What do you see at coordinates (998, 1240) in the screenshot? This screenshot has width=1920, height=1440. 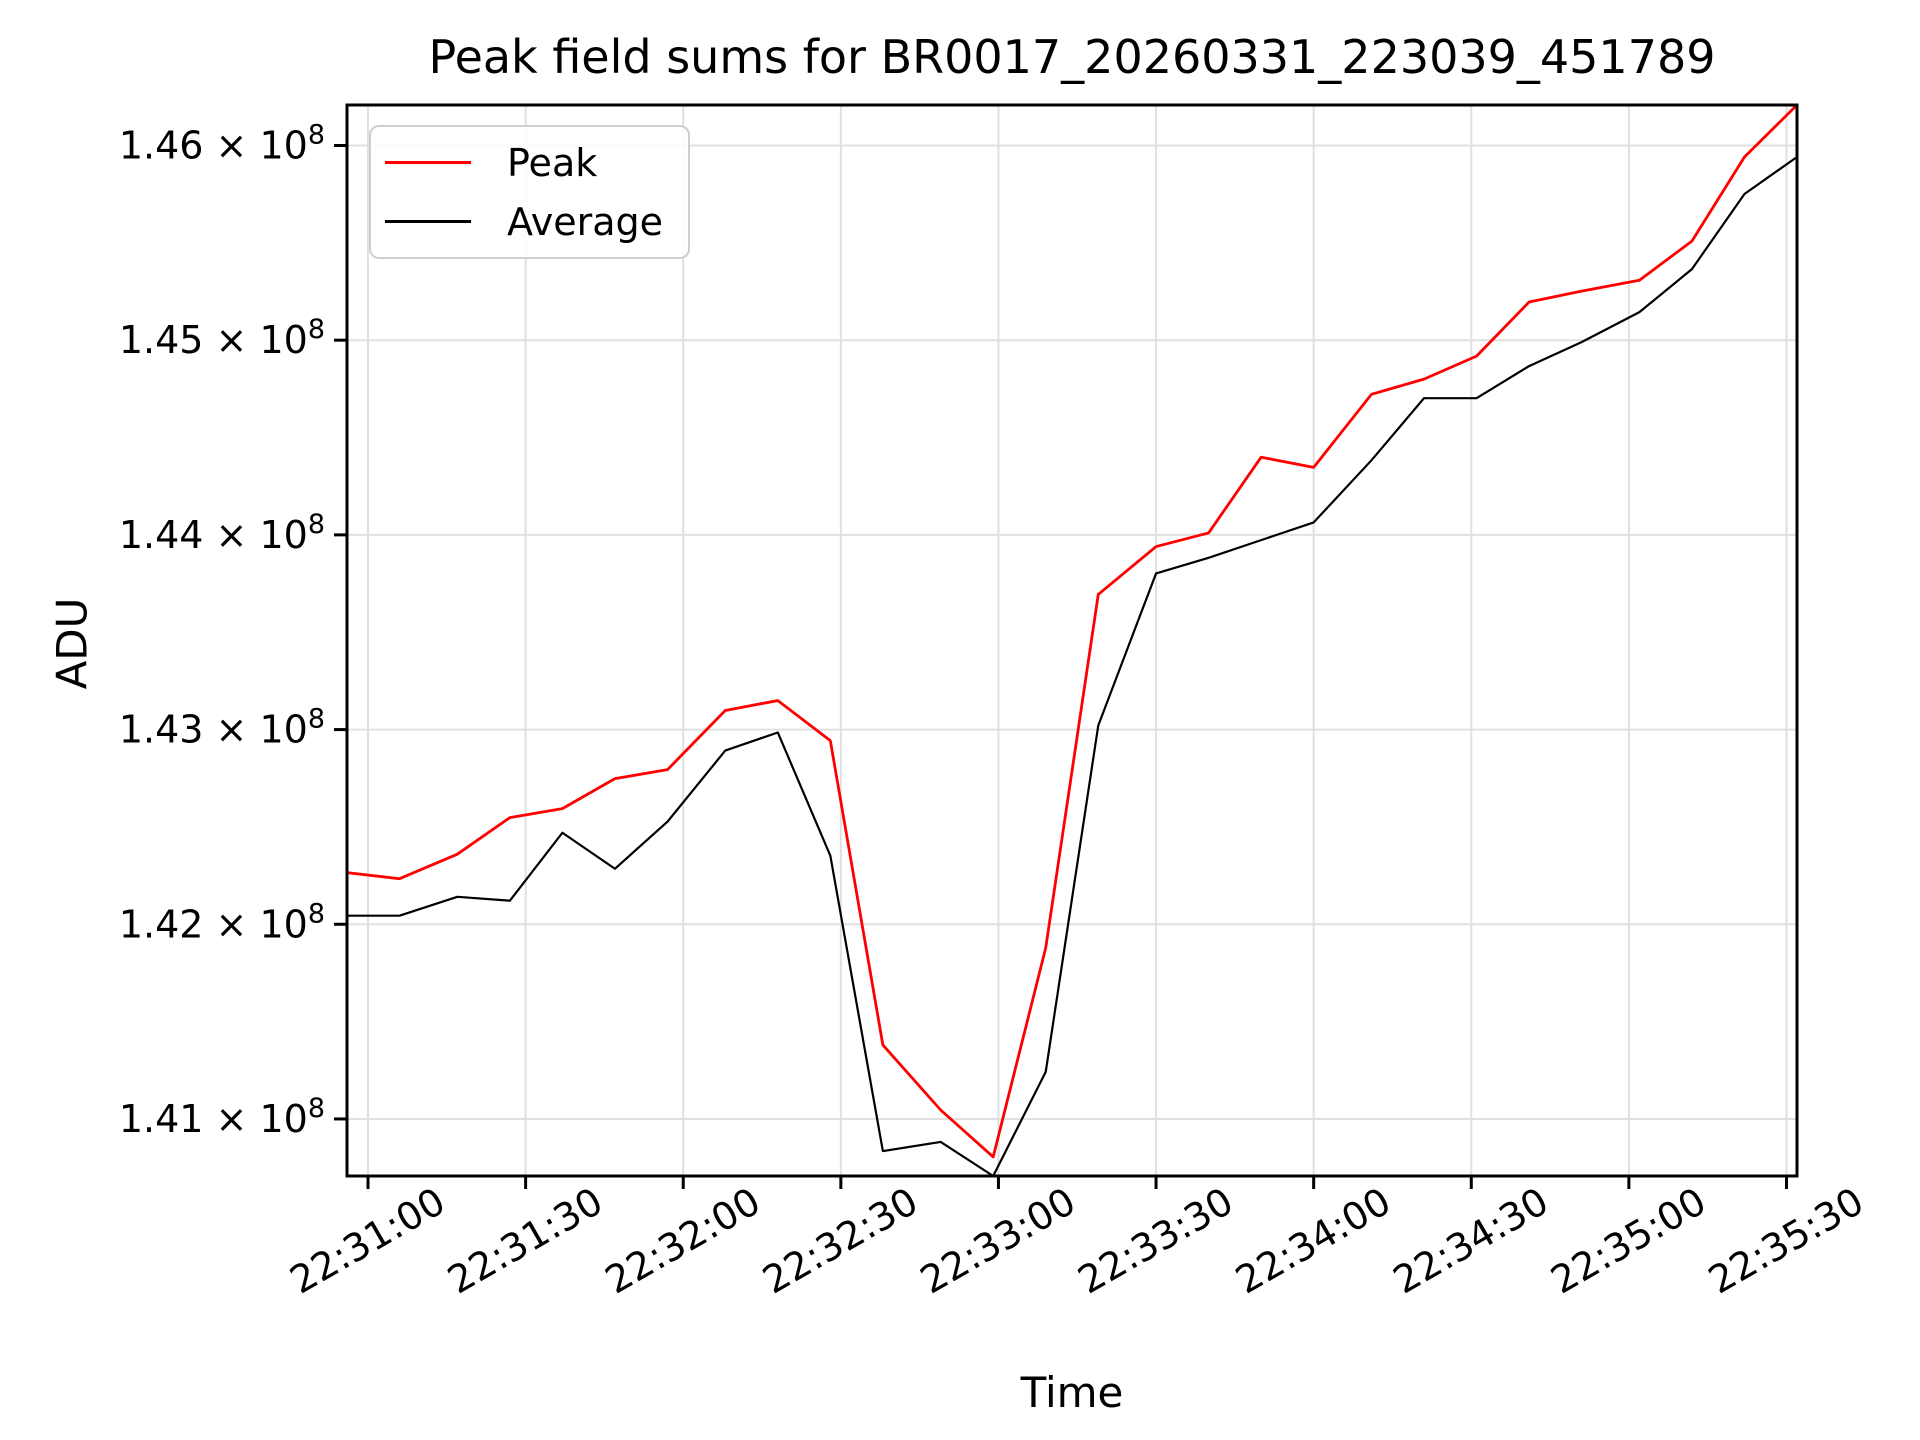 I see `x-tick-label: 22:33:00` at bounding box center [998, 1240].